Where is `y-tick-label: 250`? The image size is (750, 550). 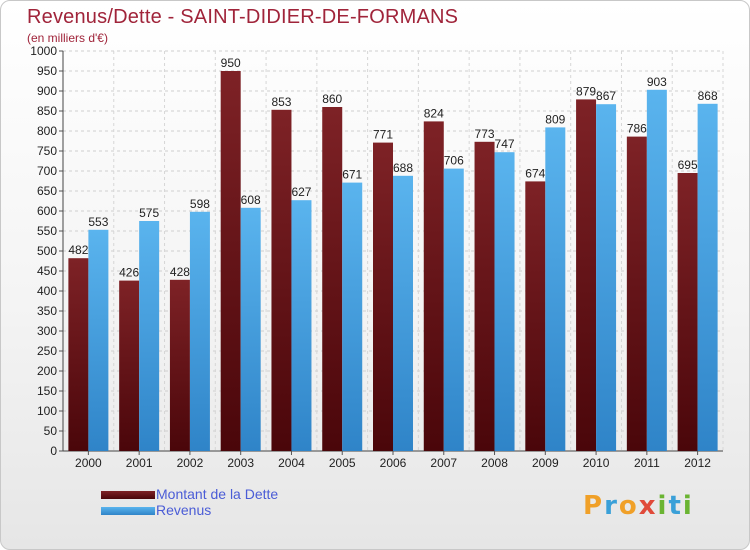
y-tick-label: 250 is located at coordinates (47, 351).